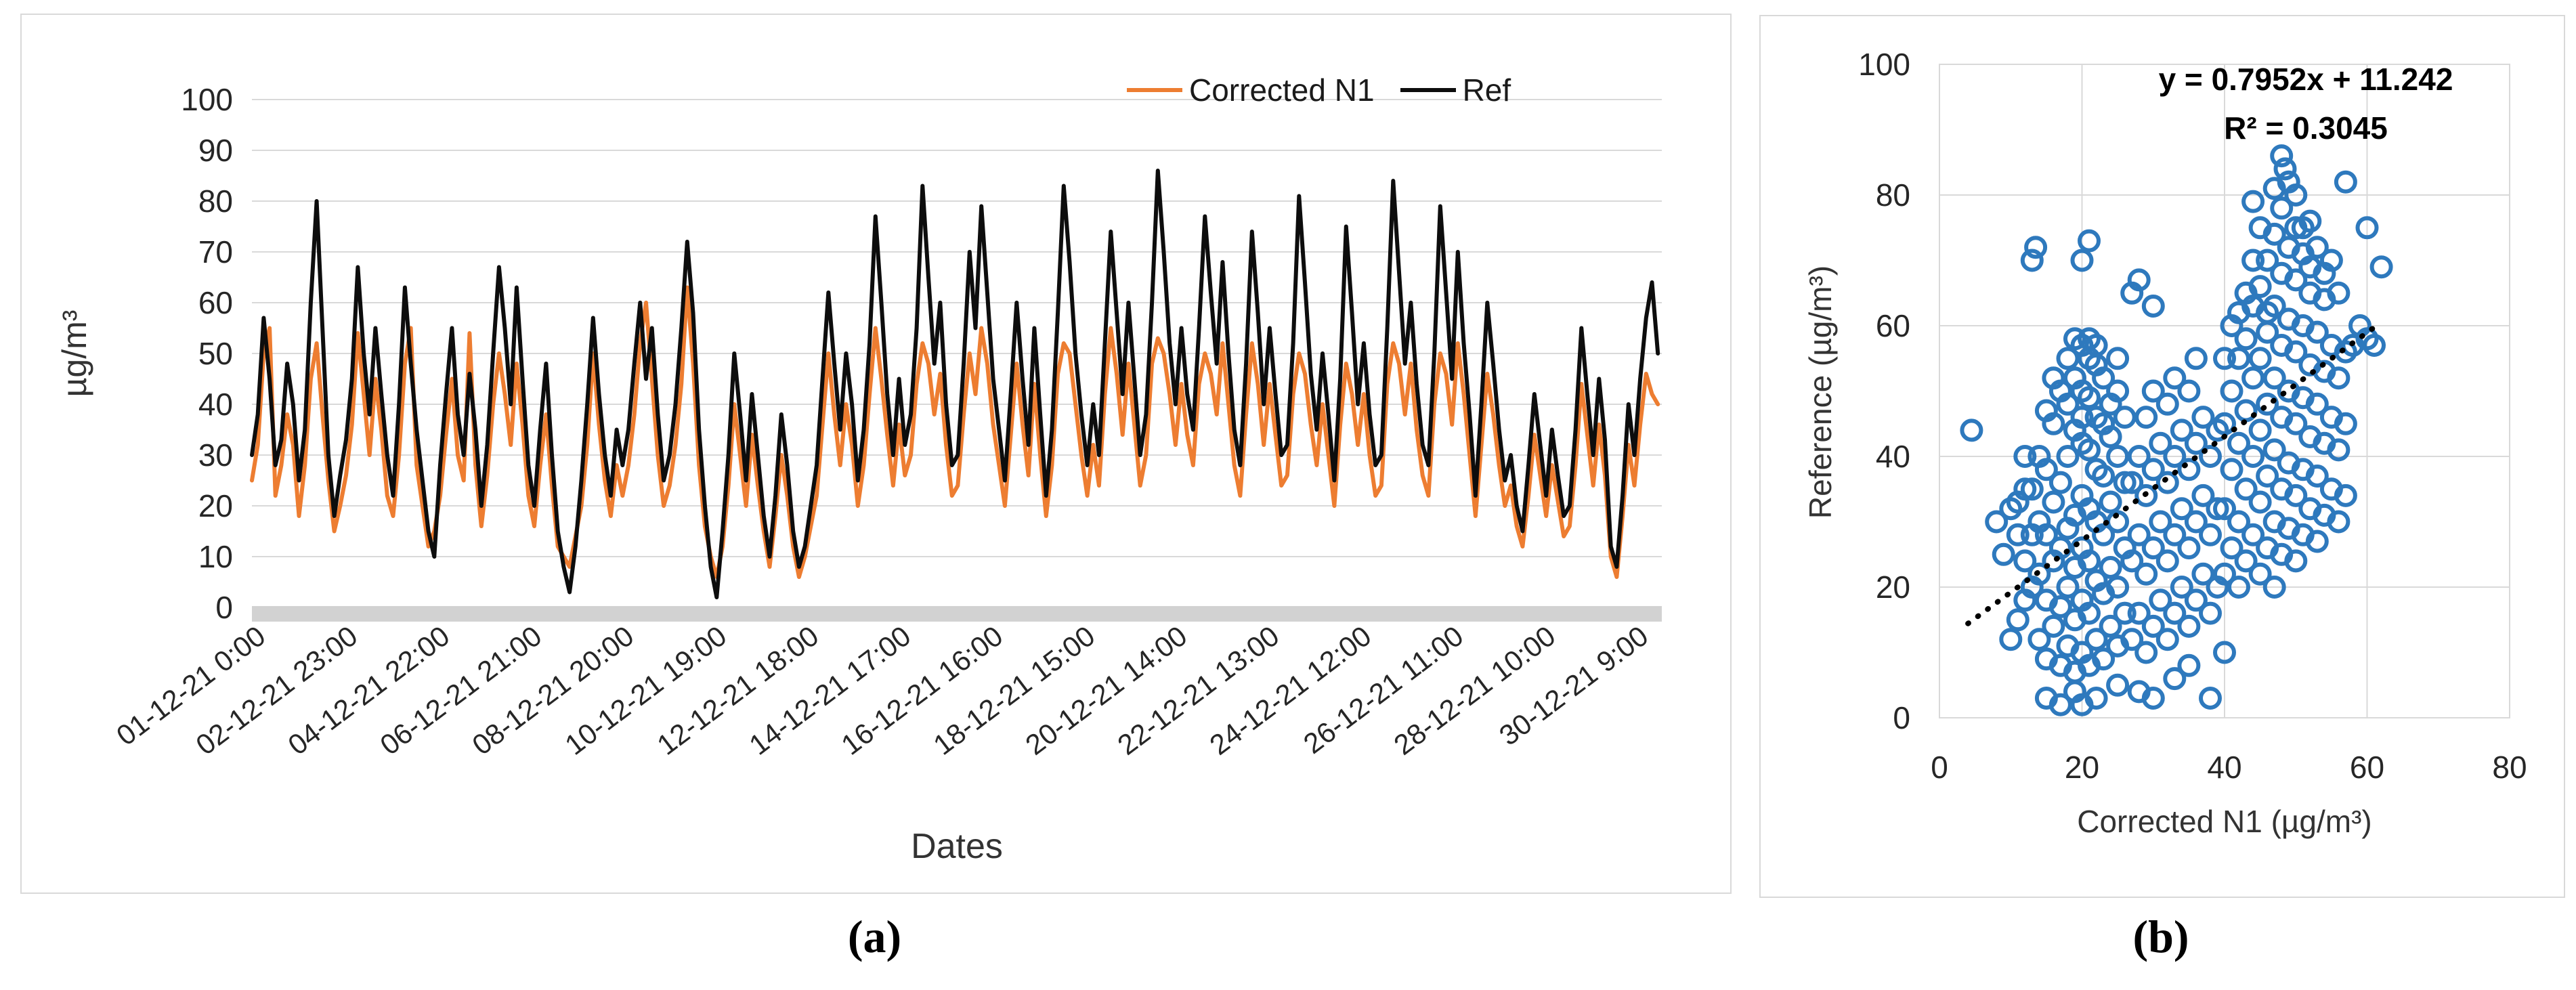  What do you see at coordinates (957, 846) in the screenshot?
I see `chart-a-x-axis-title: Dates` at bounding box center [957, 846].